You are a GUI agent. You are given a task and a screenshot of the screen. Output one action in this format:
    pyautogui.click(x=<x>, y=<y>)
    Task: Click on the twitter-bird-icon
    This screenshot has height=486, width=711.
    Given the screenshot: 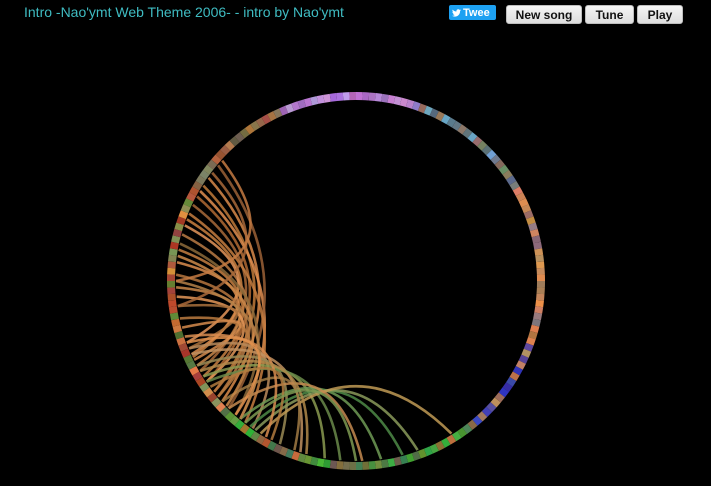 What is the action you would take?
    pyautogui.click(x=456, y=12)
    